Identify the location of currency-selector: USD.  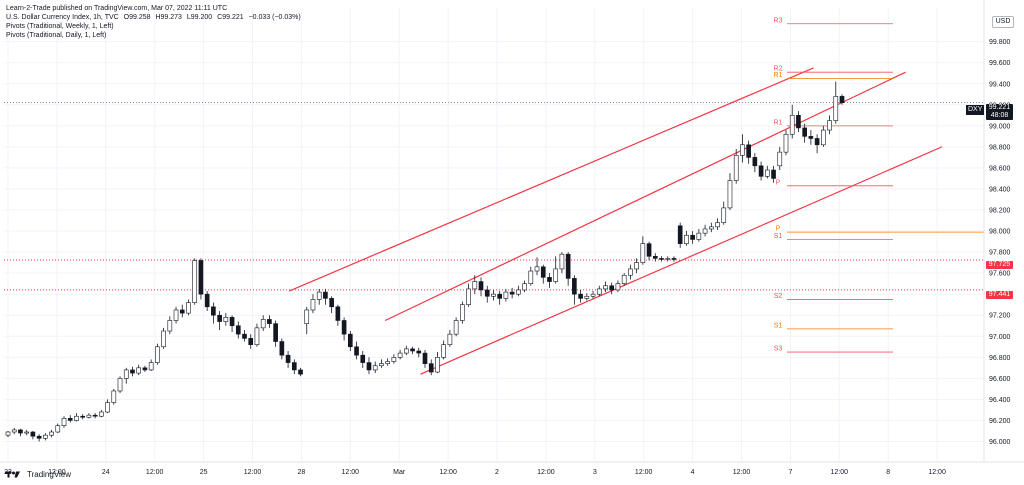
(1003, 22).